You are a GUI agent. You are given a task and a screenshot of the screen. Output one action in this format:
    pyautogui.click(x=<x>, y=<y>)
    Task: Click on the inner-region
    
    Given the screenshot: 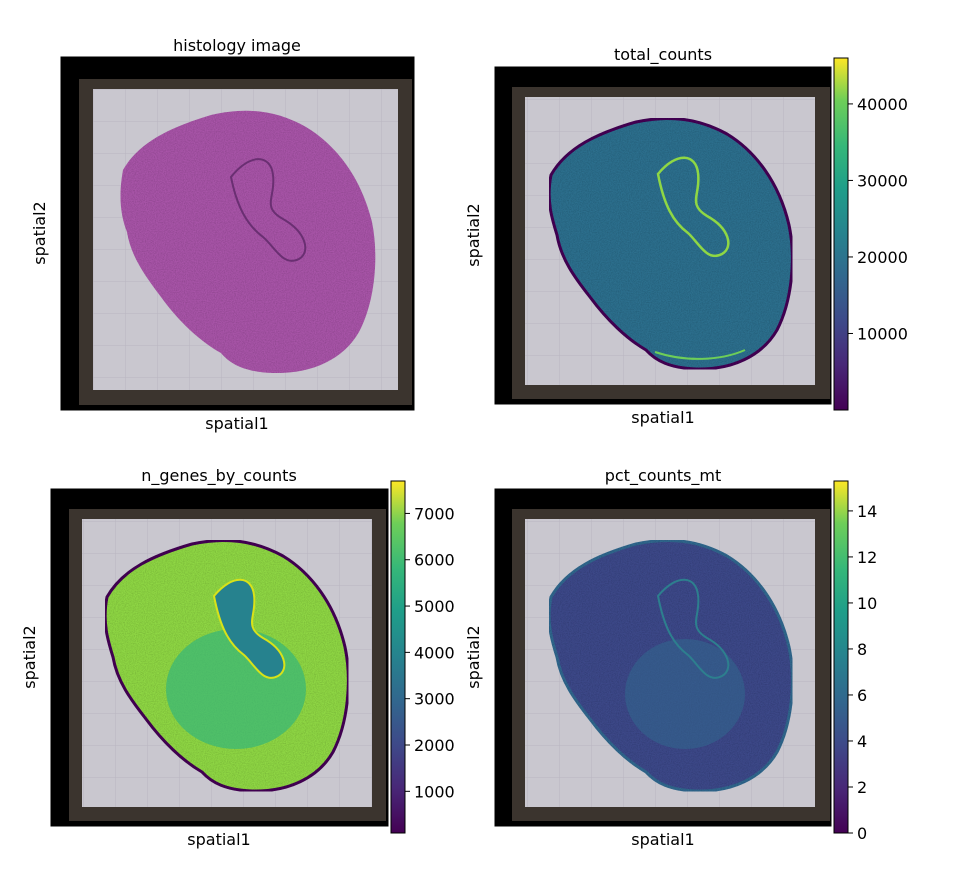 What is the action you would take?
    pyautogui.click(x=685, y=694)
    